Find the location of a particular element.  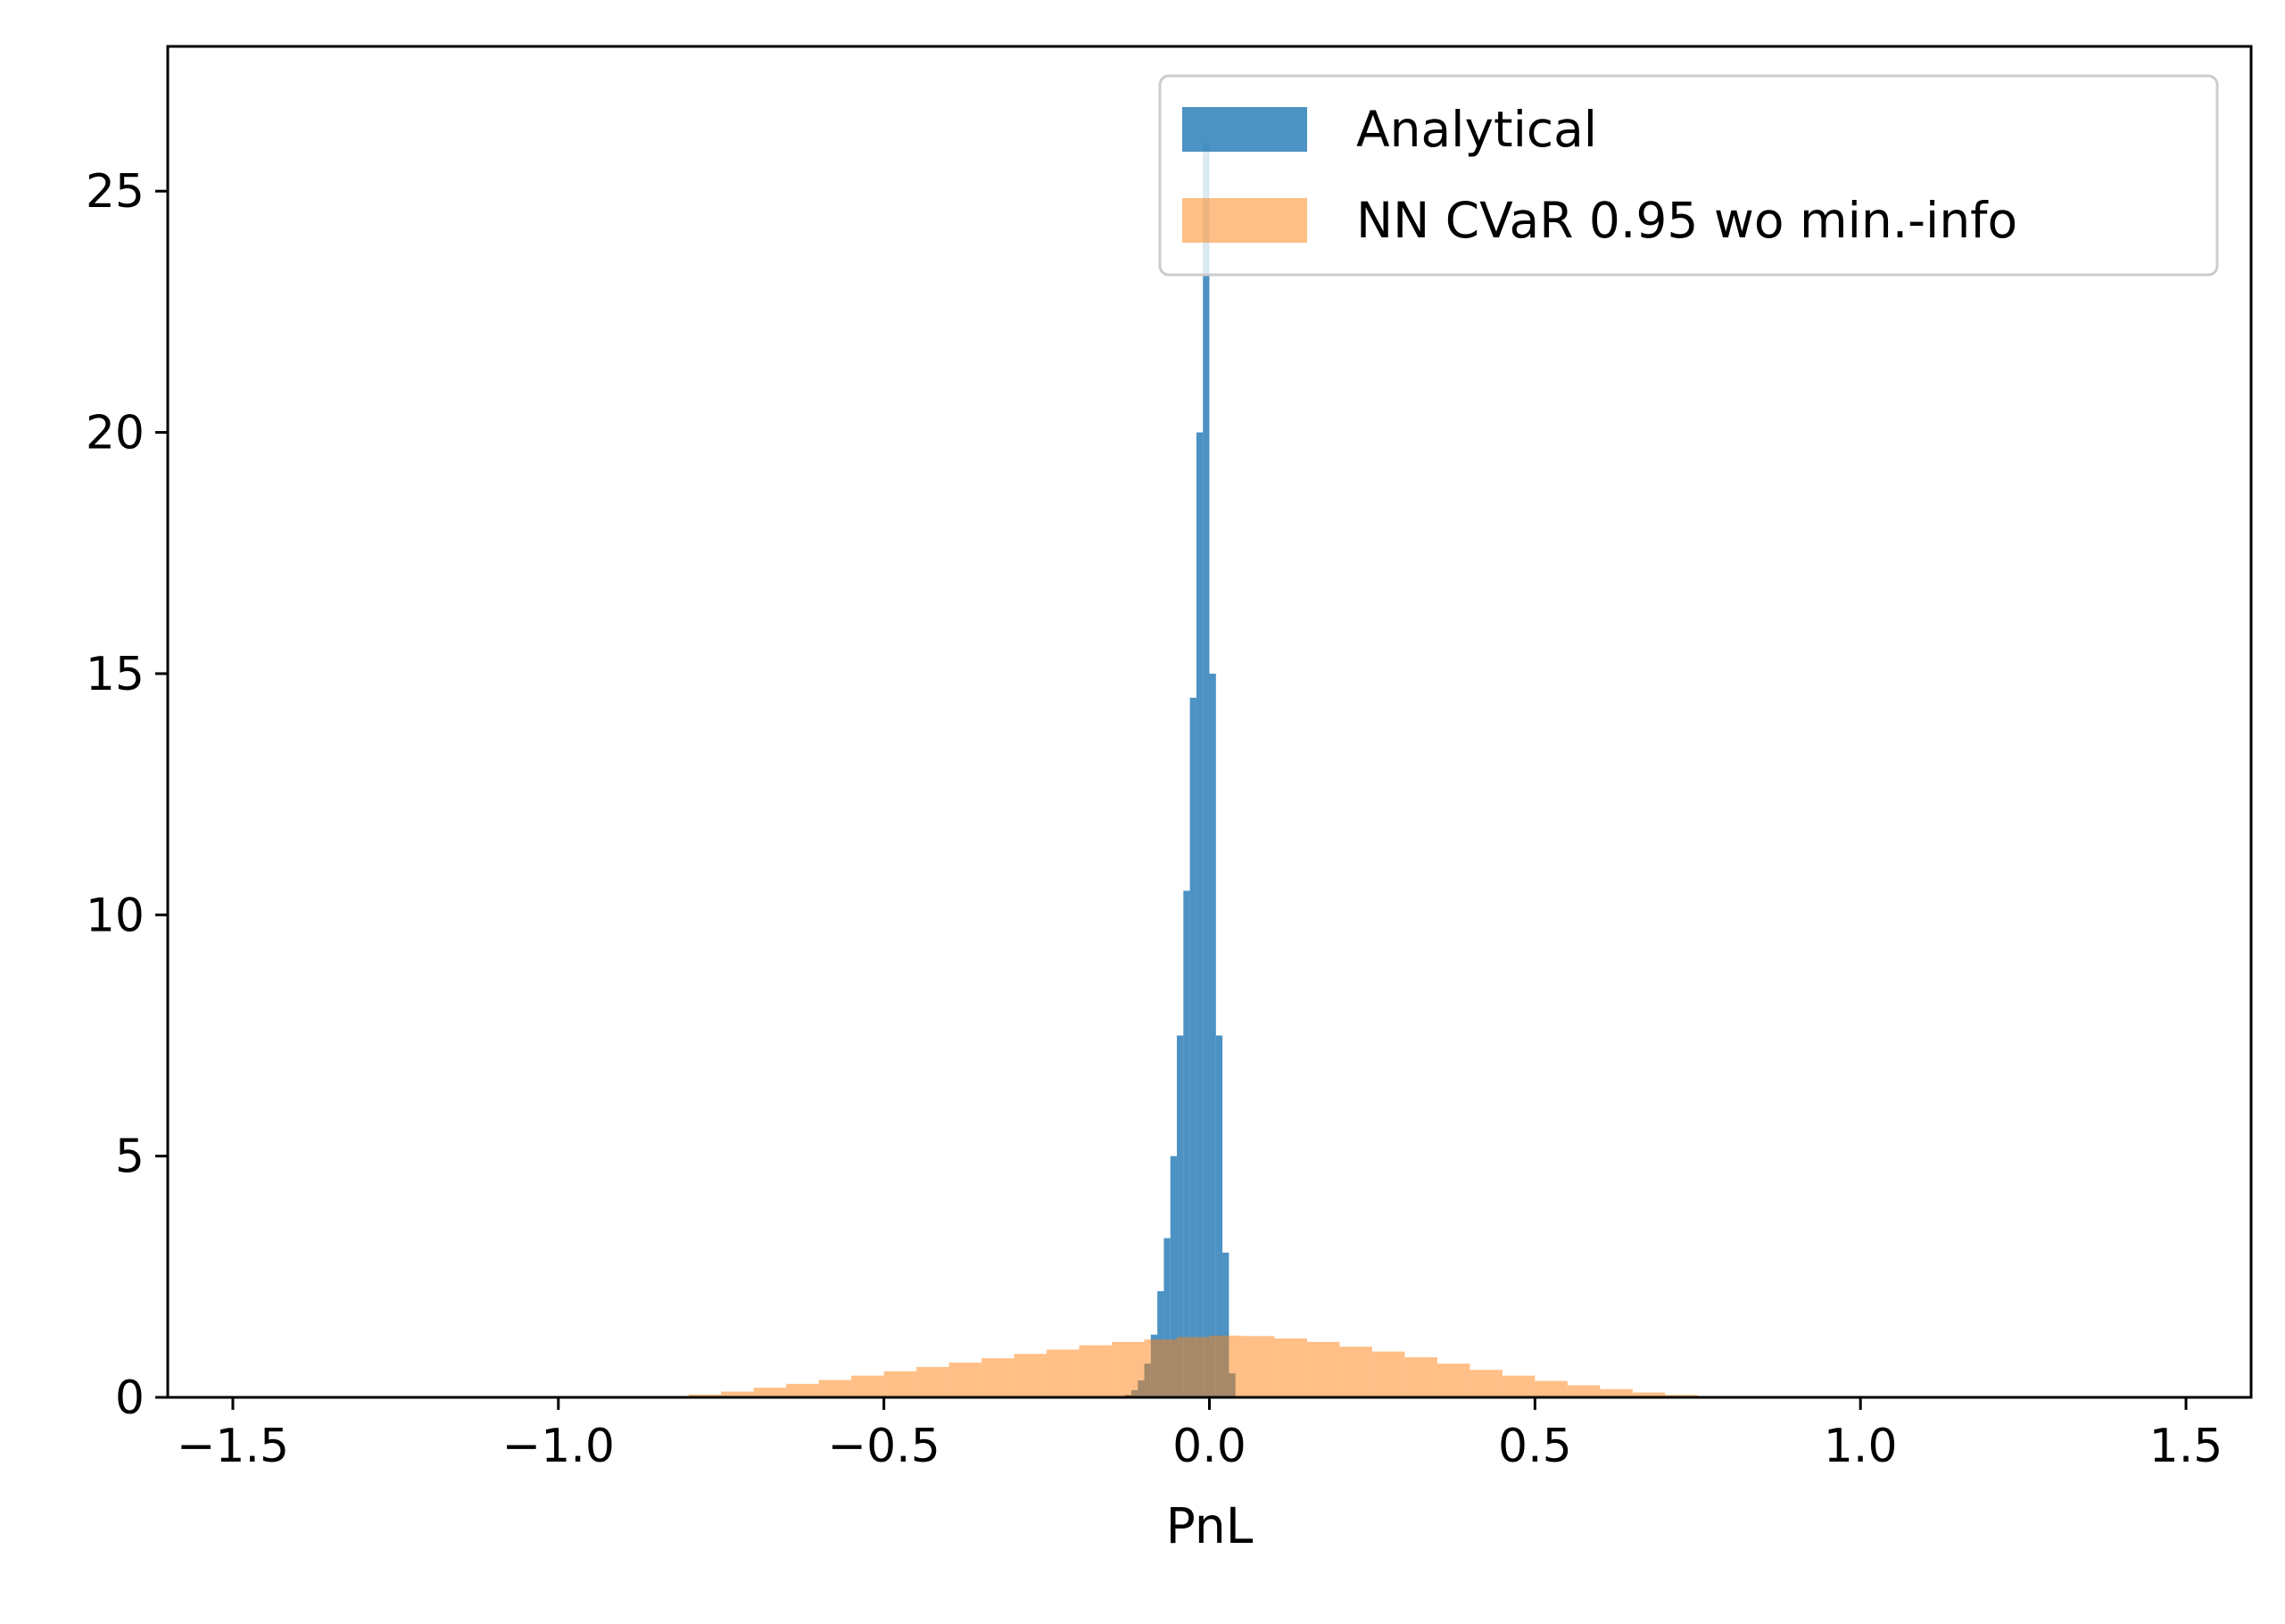

y-tick-label: 25 is located at coordinates (115, 192).